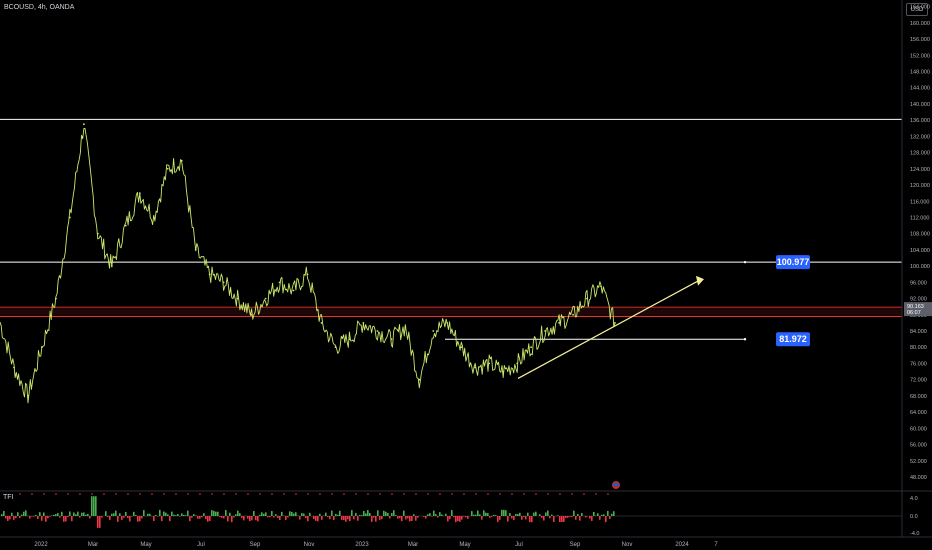 This screenshot has width=932, height=550. Describe the element at coordinates (920, 267) in the screenshot. I see `price-tick-label: 100.000` at that location.